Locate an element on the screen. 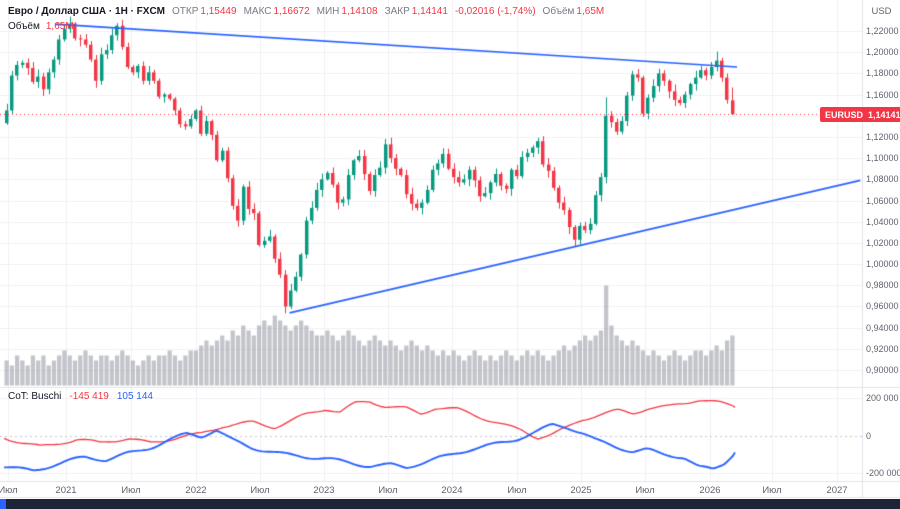 The image size is (900, 509). ohlc-high-label: МАКС is located at coordinates (257, 11).